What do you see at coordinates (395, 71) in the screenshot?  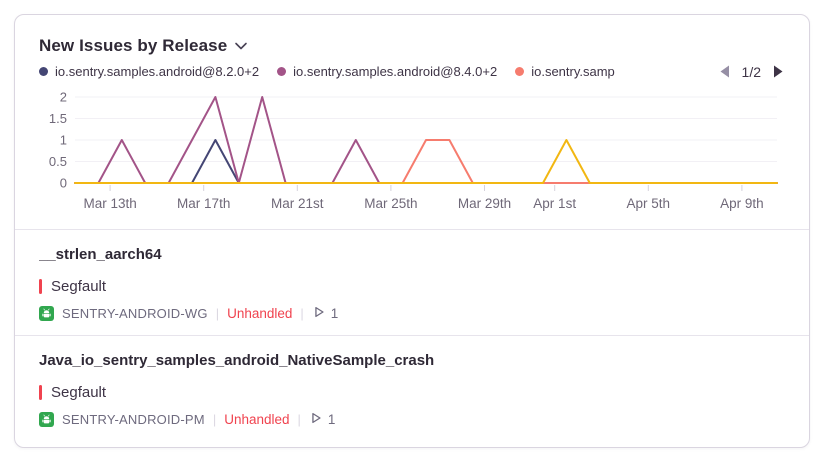 I see `legend-label: io.sentry.samples.android@8.4.0+2` at bounding box center [395, 71].